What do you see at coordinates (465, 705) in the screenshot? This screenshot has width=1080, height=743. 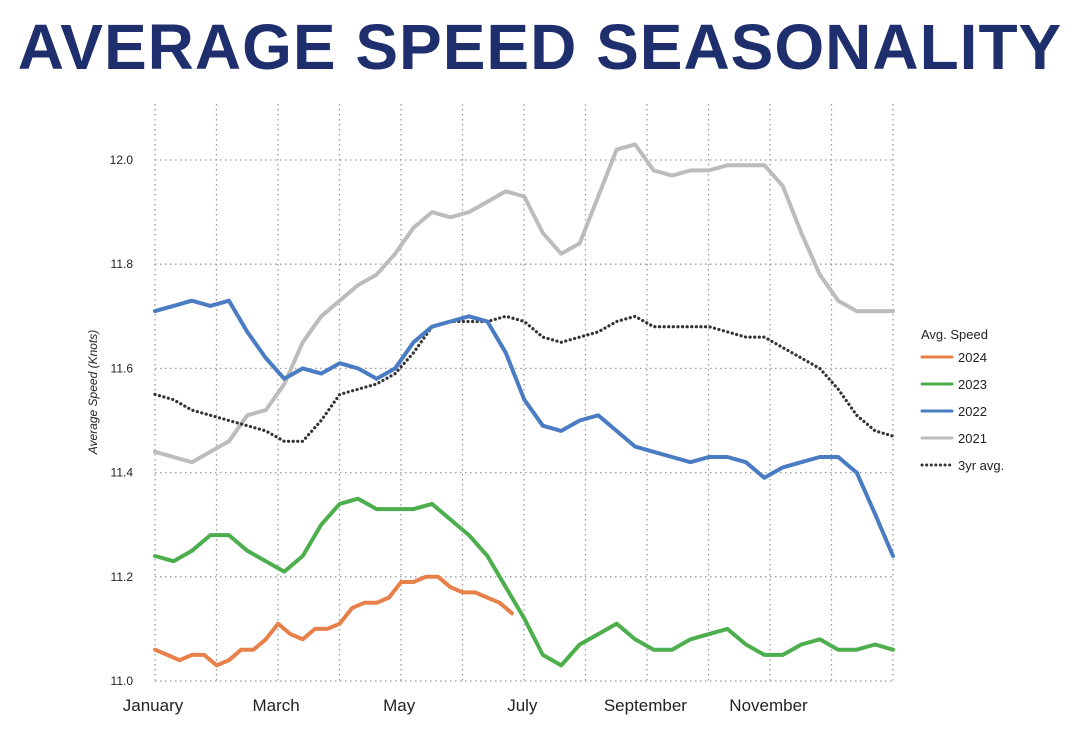 I see `x-axis-ticks: January March May July September November` at bounding box center [465, 705].